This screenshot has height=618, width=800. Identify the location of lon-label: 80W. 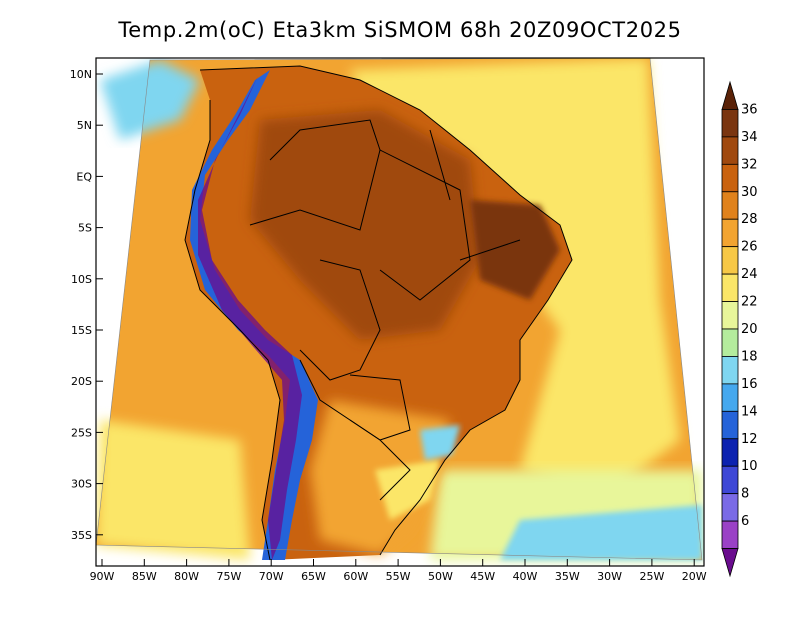
(186, 576).